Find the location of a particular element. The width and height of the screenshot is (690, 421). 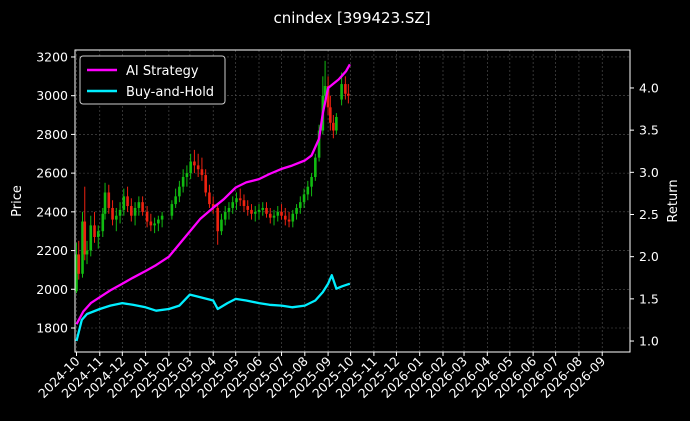

y2-tick-label: 2.0 is located at coordinates (649, 256).